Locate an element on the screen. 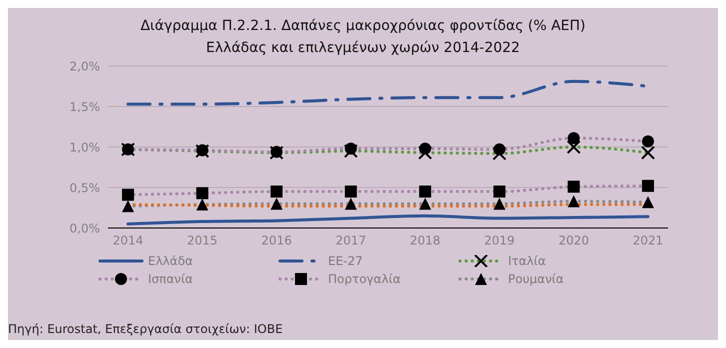  legend-label: Ισπανία is located at coordinates (170, 279).